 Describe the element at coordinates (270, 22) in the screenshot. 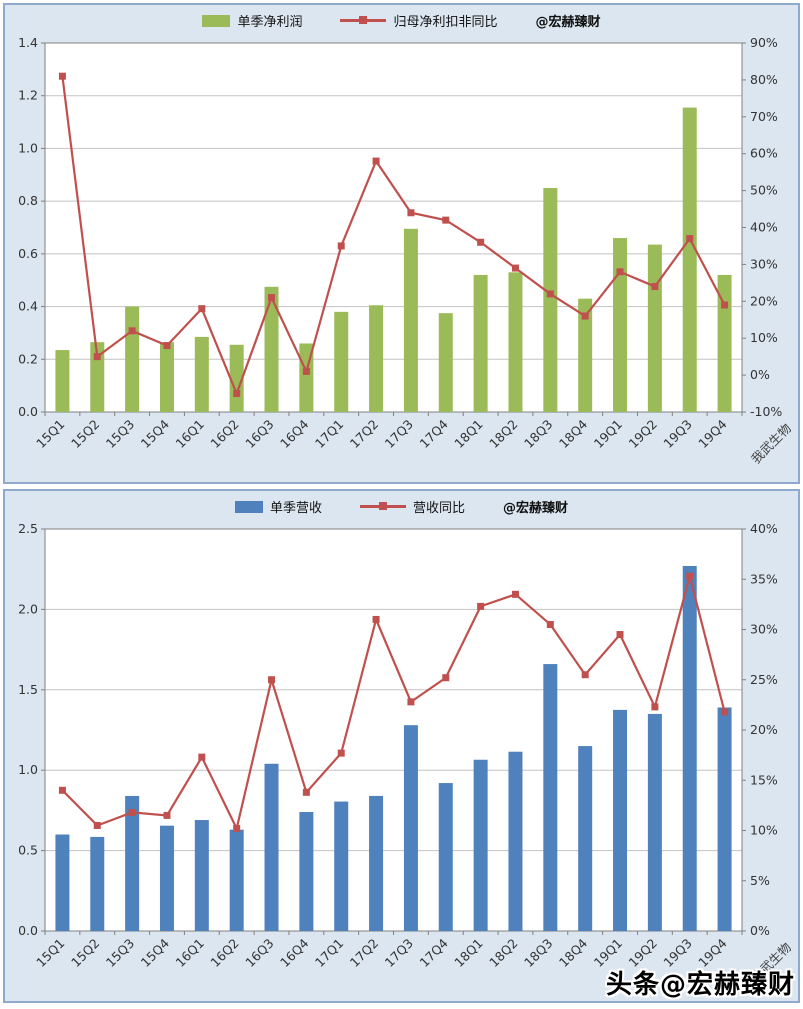

I see `profit-bar-legend-label: 单季净利润` at that location.